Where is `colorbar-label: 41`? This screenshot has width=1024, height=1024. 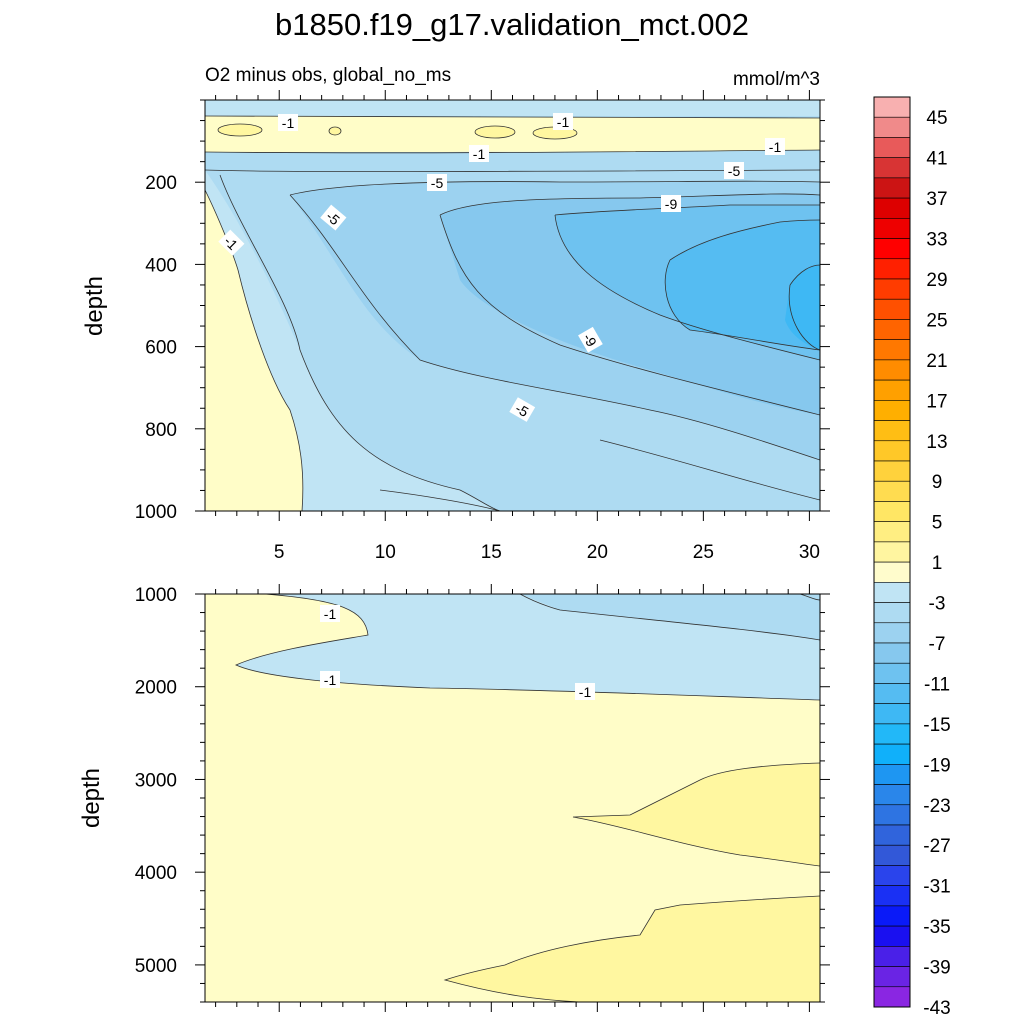 colorbar-label: 41 is located at coordinates (936, 159).